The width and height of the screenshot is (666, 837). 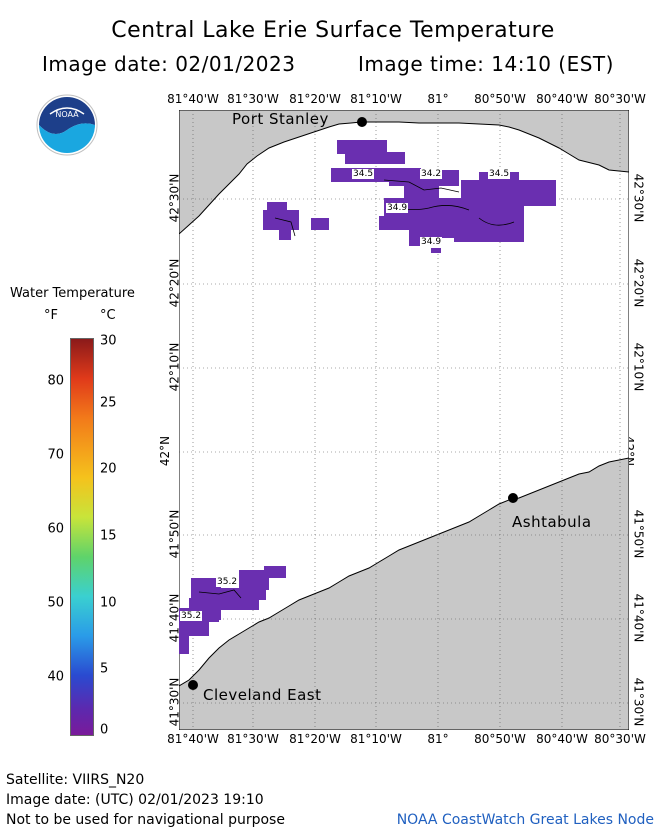 I want to click on land-north, so click(x=404, y=172).